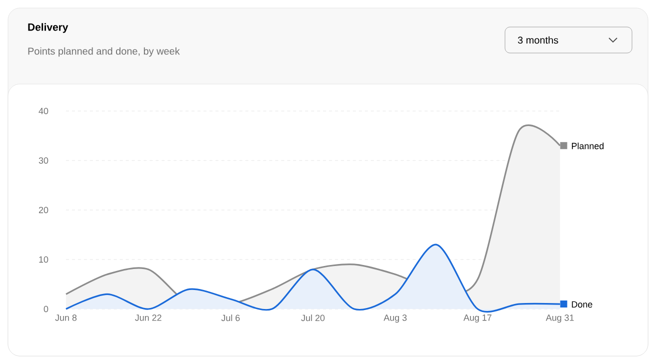 This screenshot has height=364, width=656. Describe the element at coordinates (560, 318) in the screenshot. I see `x-tick-label: Aug 31` at that location.